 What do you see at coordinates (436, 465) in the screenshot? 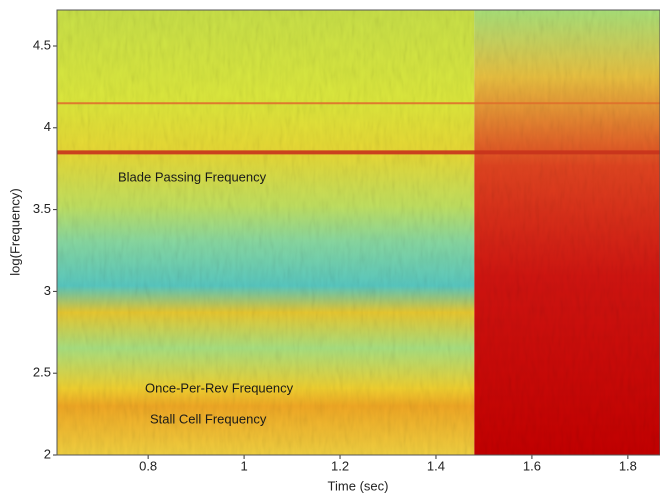
I see `x-tick-label: 1.4` at bounding box center [436, 465].